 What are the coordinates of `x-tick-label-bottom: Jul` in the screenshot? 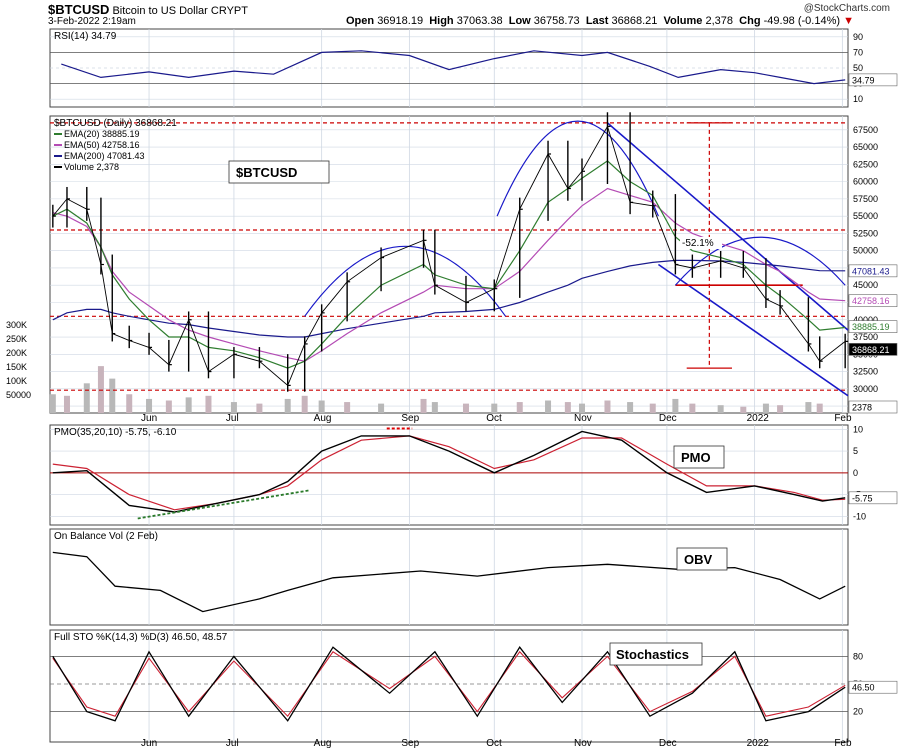 It's located at (232, 743).